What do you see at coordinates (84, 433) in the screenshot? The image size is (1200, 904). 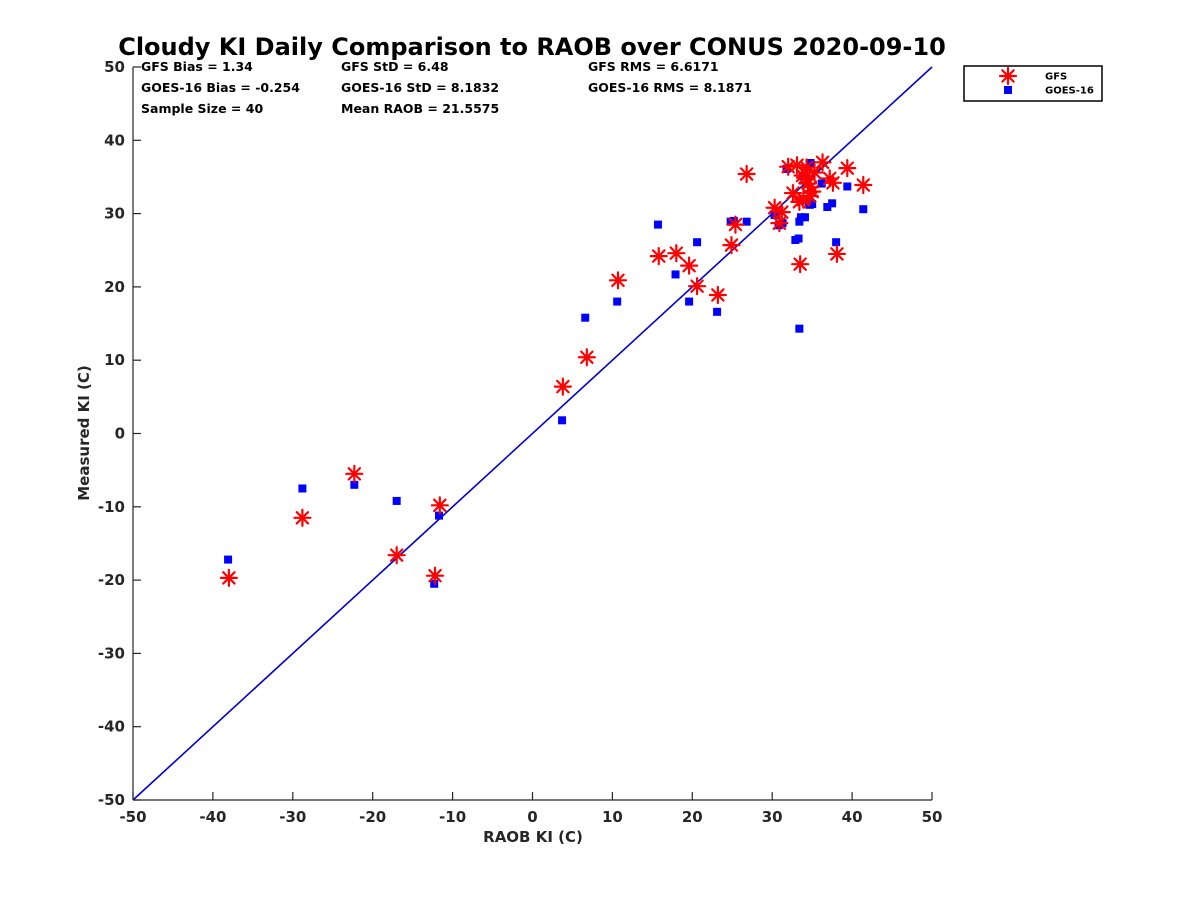 I see `y-axis-label: Measured KI (C)` at bounding box center [84, 433].